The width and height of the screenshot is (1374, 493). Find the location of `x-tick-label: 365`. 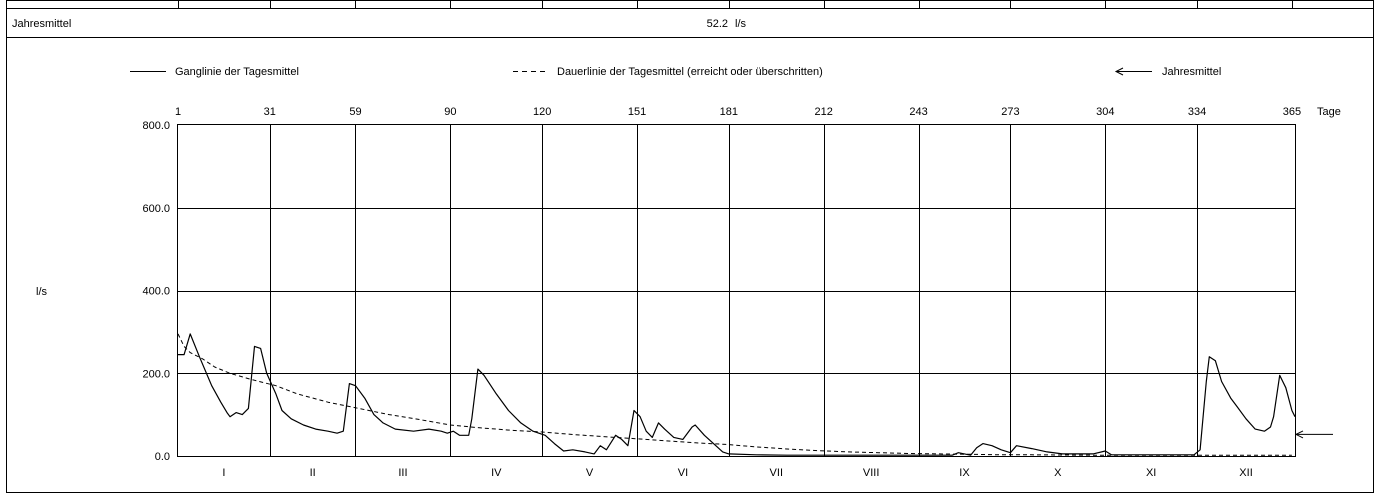

x-tick-label: 365 is located at coordinates (1292, 112).